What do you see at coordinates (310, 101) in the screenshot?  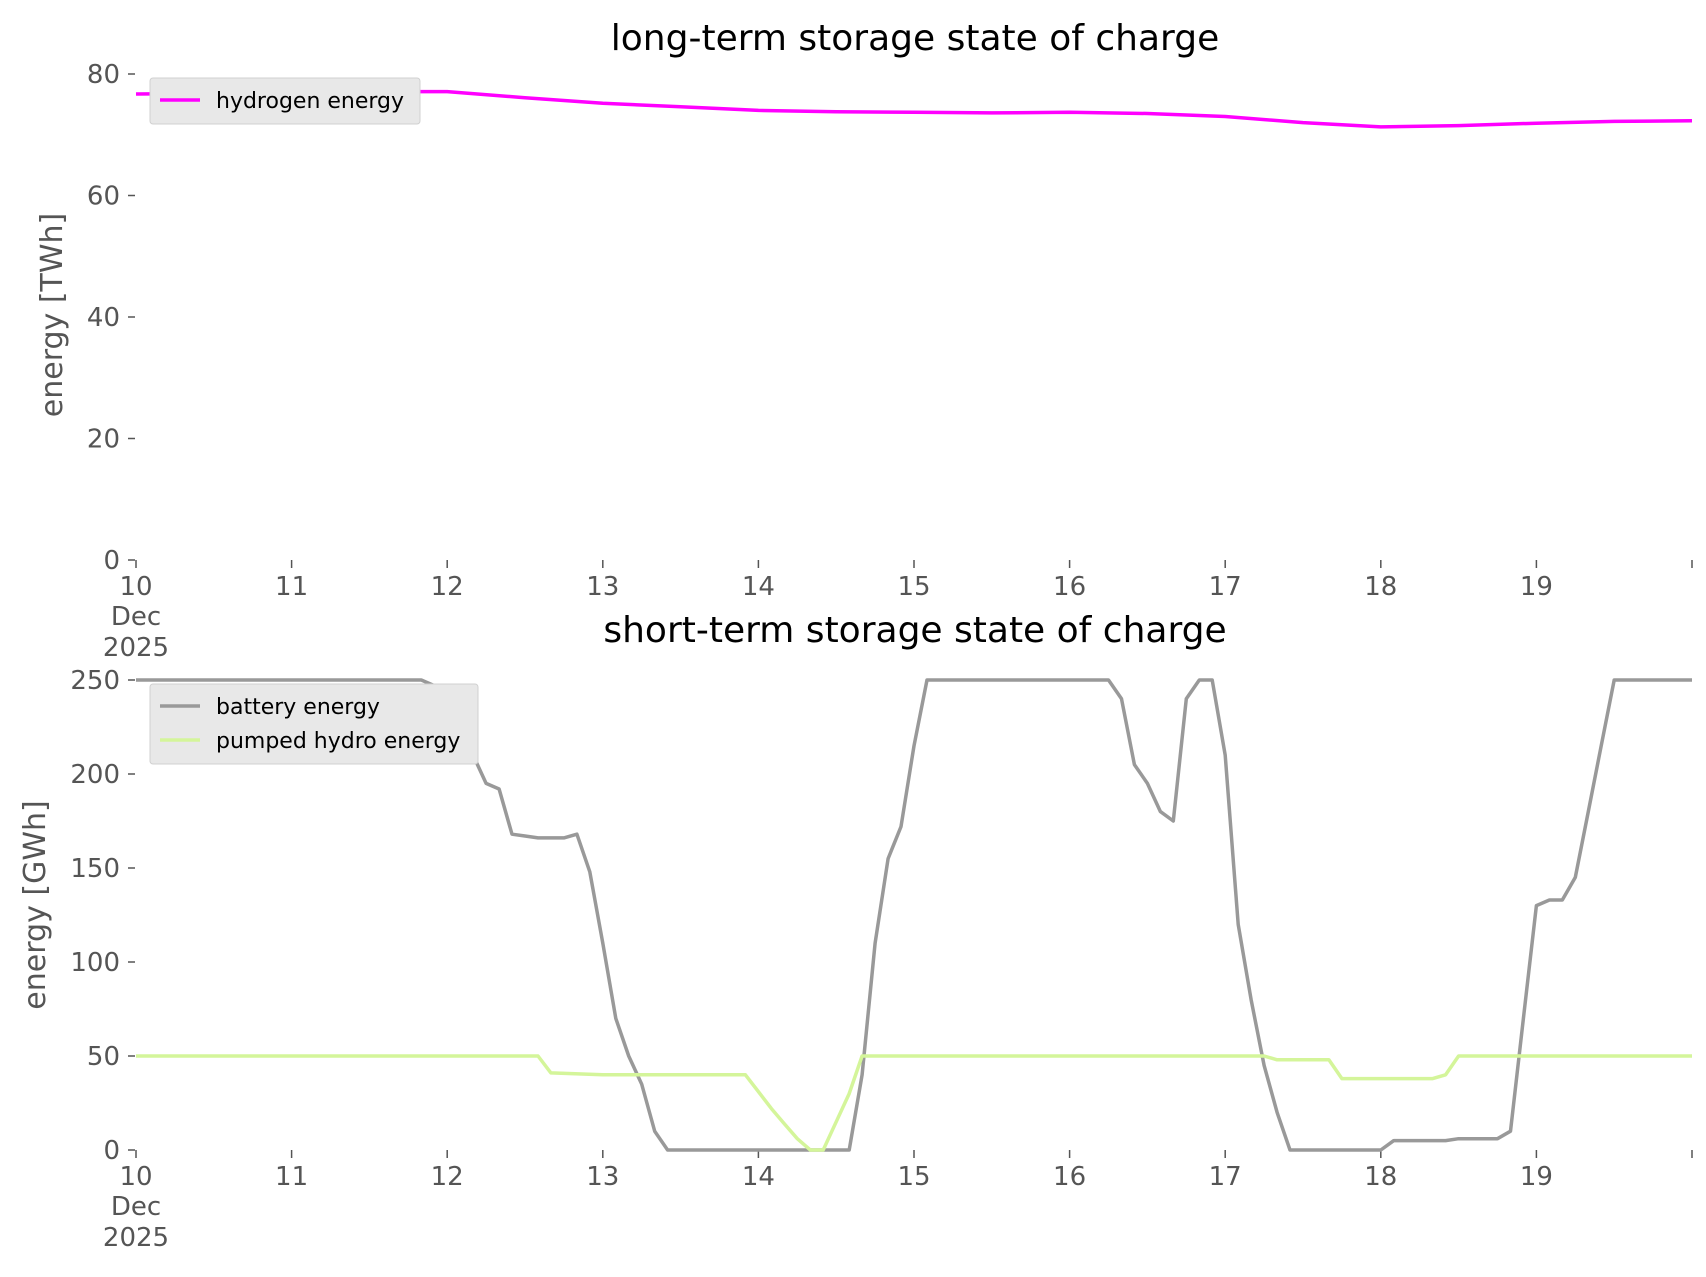 I see `legend-label: hydrogen energy` at bounding box center [310, 101].